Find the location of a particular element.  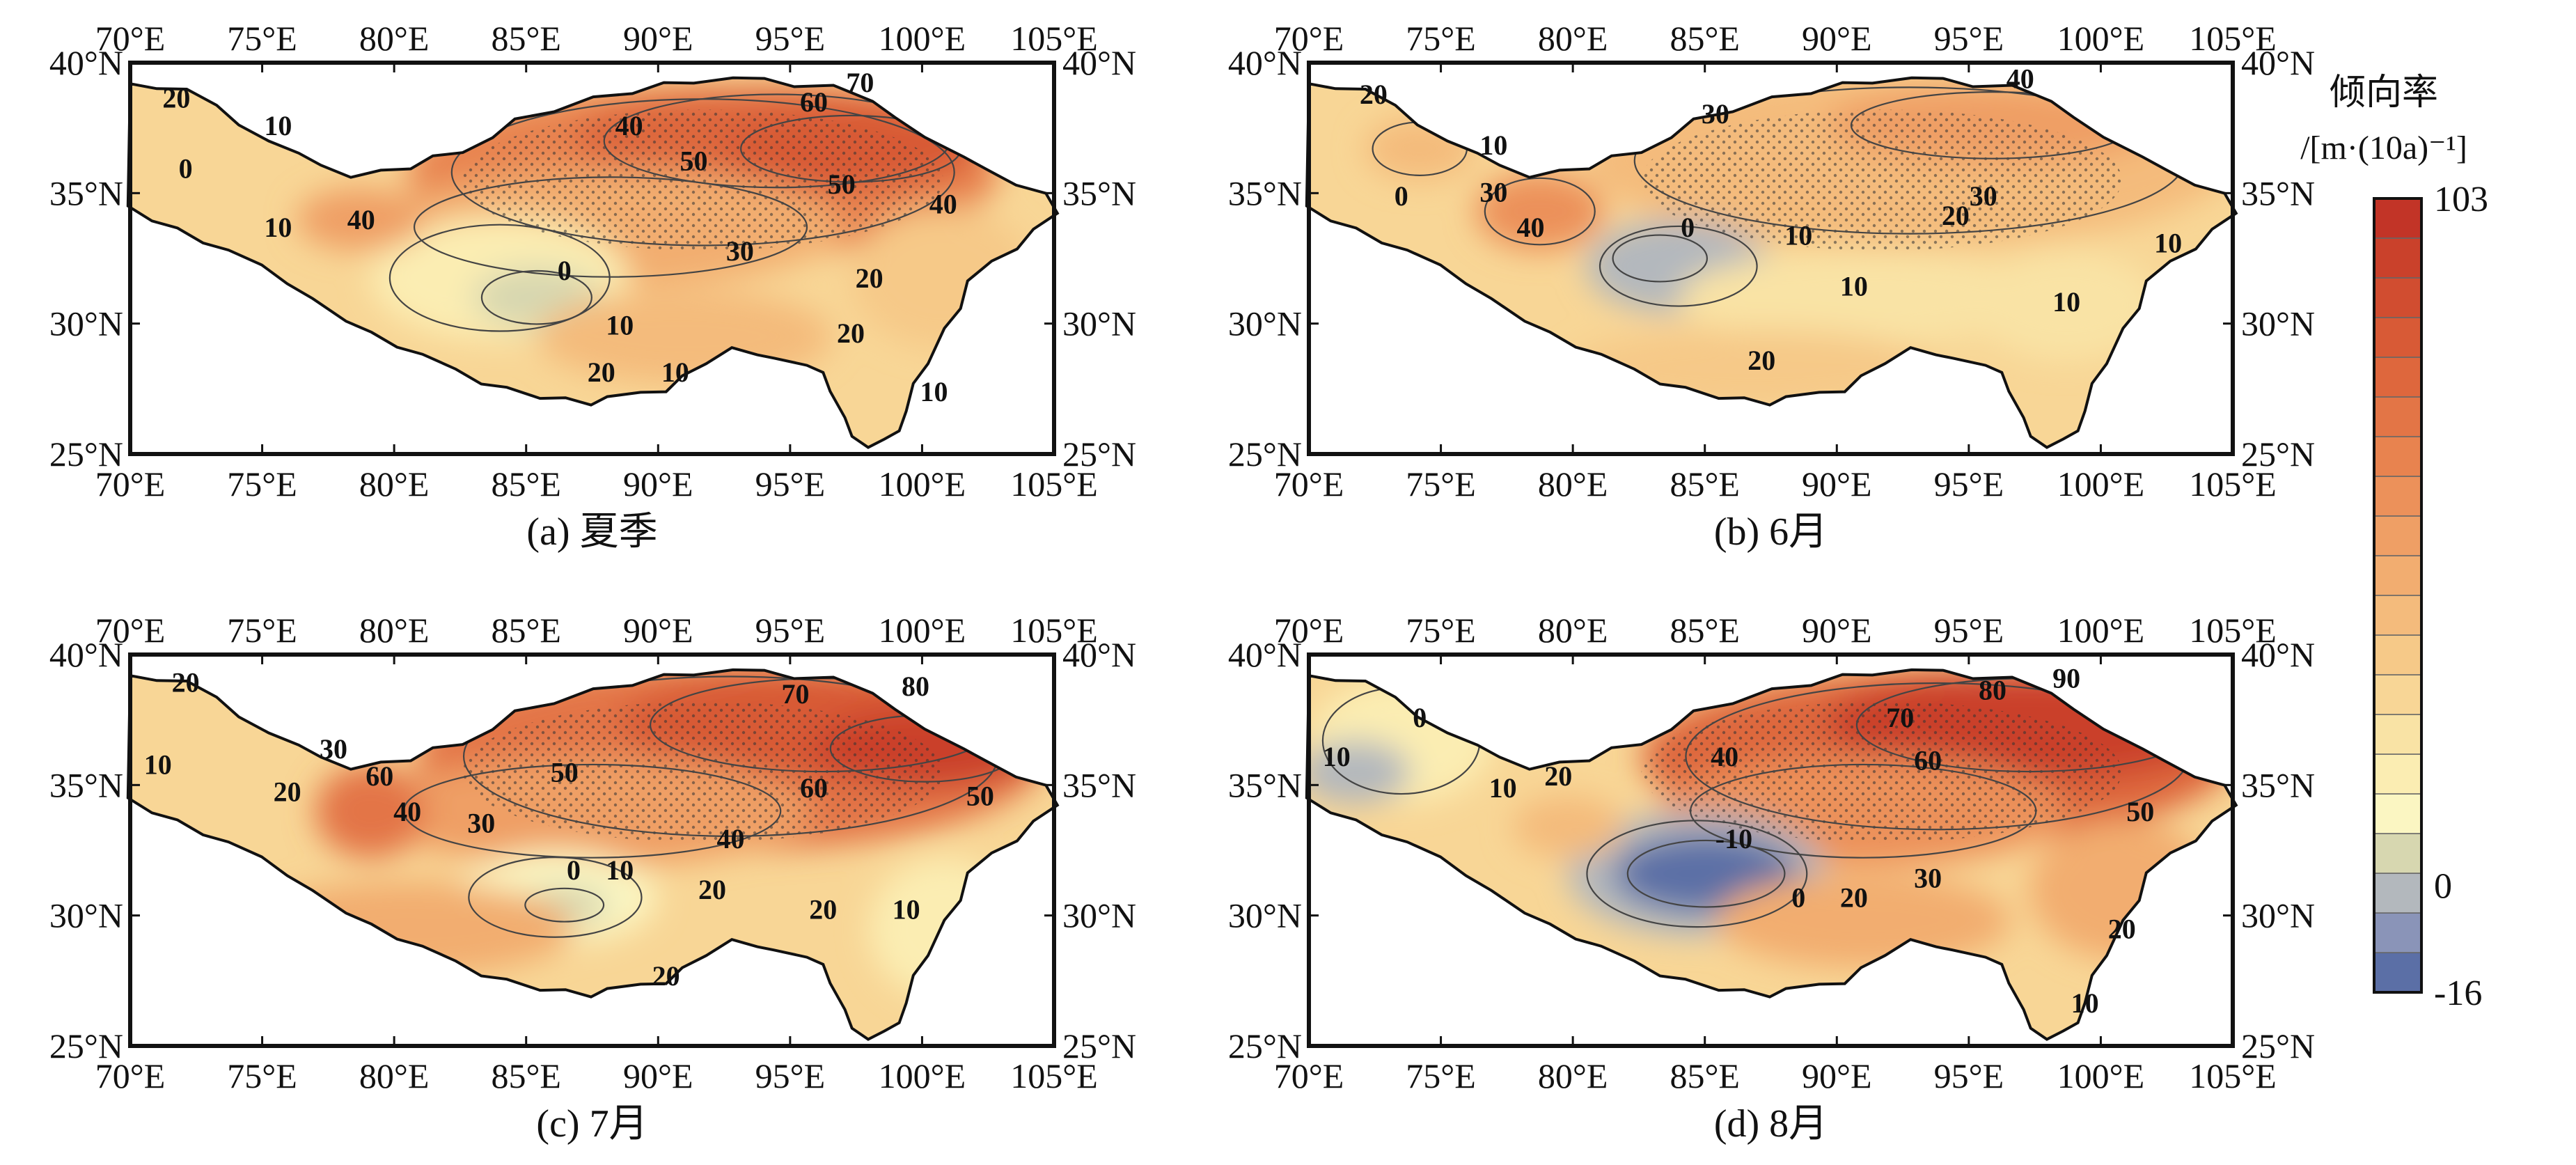

colorbar-unit: /[m·(10a)⁻¹] is located at coordinates (2383, 148).